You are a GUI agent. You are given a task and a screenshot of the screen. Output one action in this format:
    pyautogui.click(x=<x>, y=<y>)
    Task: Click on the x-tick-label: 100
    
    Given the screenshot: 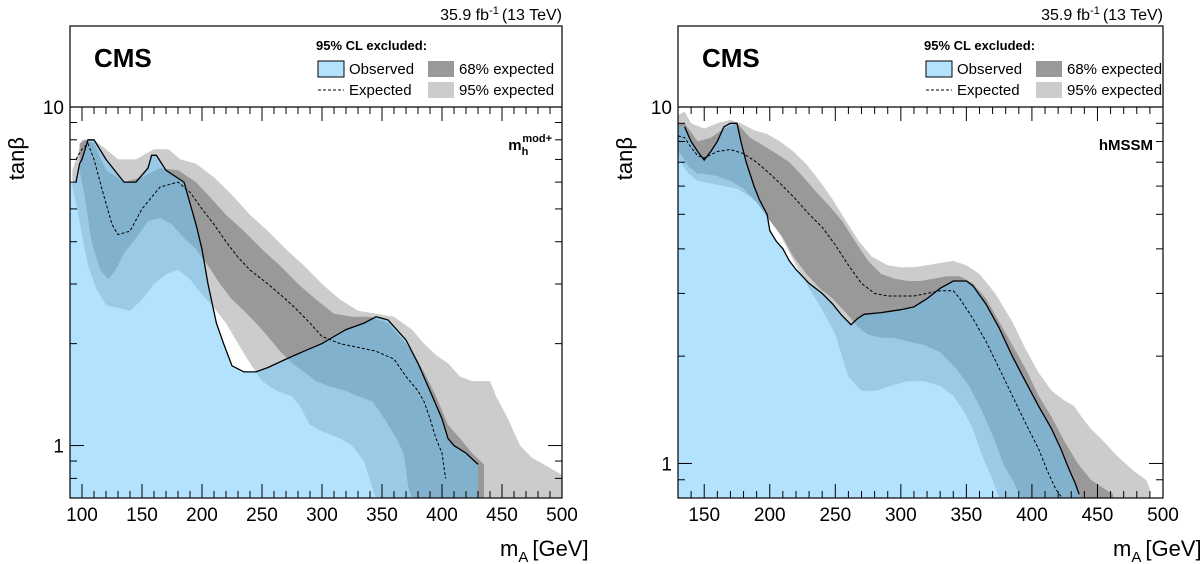 What is the action you would take?
    pyautogui.click(x=82, y=515)
    